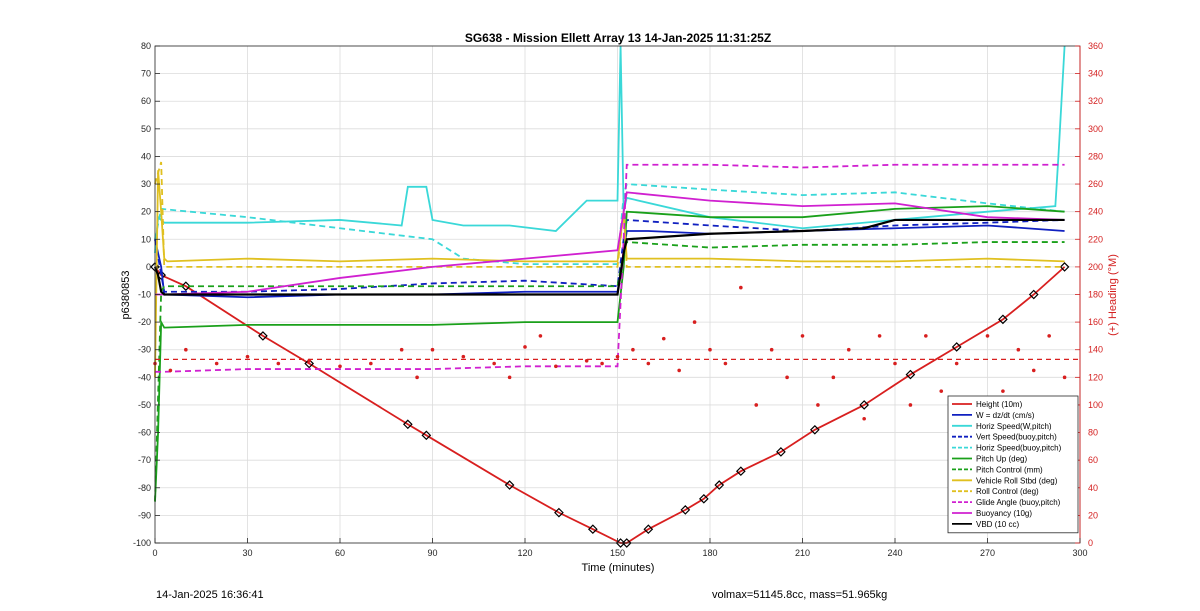 The height and width of the screenshot is (611, 1200). What do you see at coordinates (144, 322) in the screenshot?
I see `y-tick-label: -20` at bounding box center [144, 322].